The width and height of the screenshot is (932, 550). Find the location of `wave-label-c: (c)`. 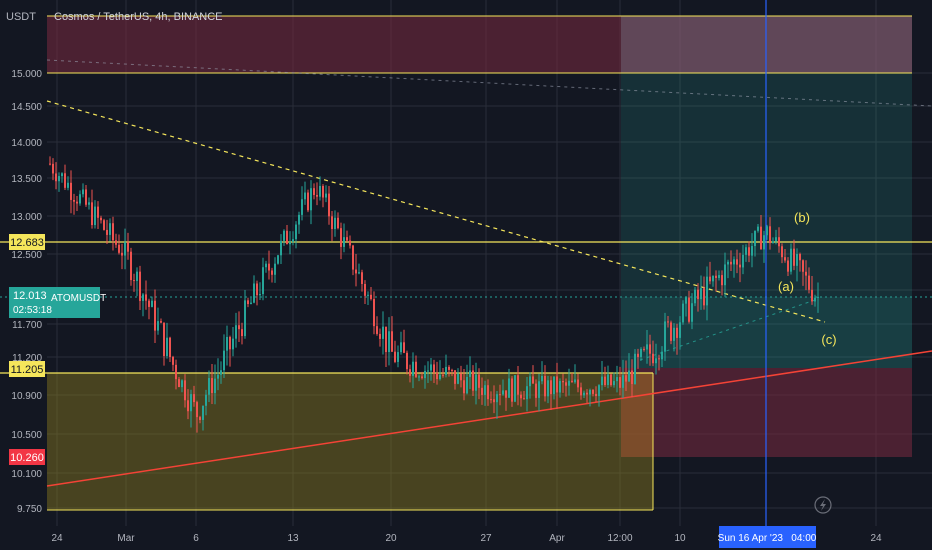

wave-label-c: (c) is located at coordinates (828, 339).